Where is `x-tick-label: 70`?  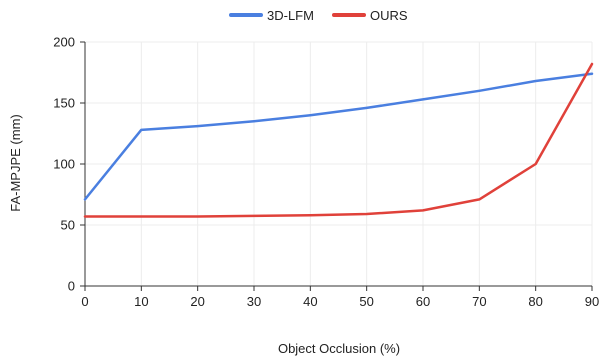
x-tick-label: 70 is located at coordinates (479, 301).